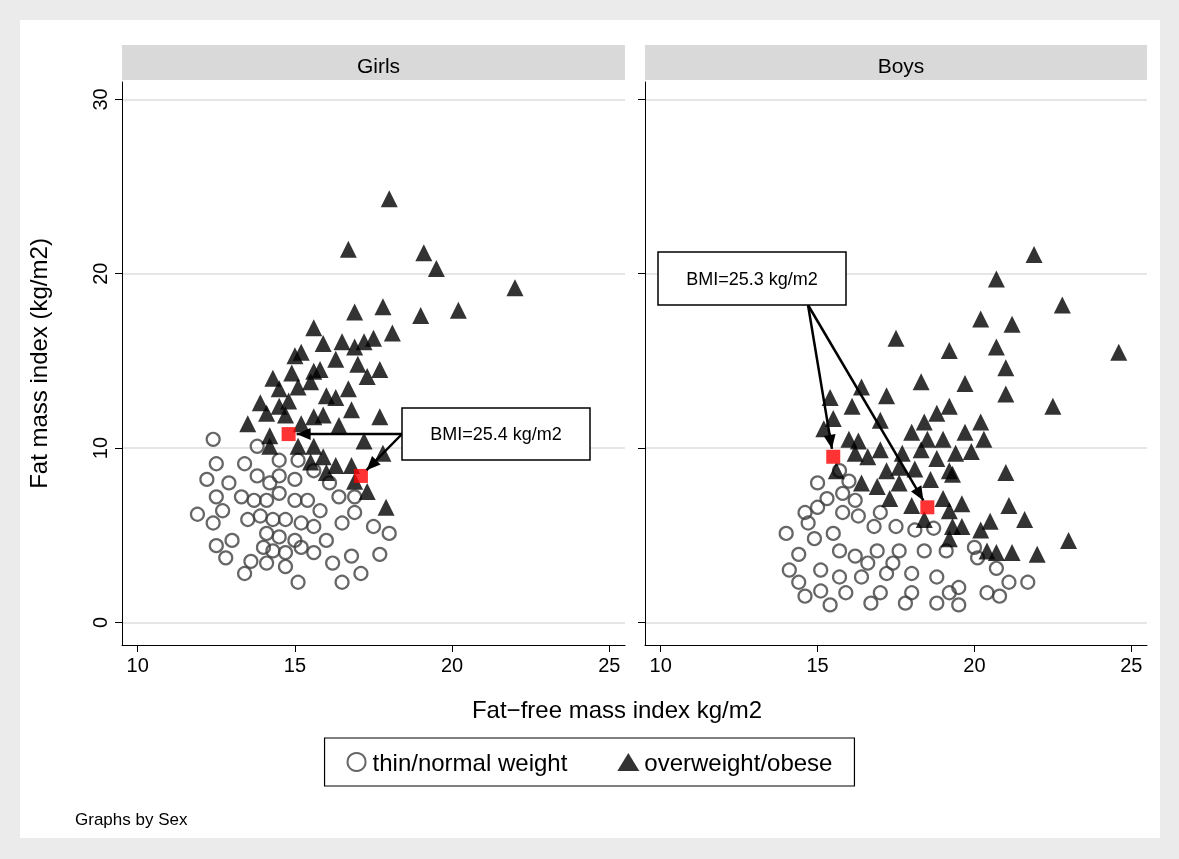 This screenshot has height=859, width=1179. What do you see at coordinates (100, 448) in the screenshot?
I see `y-tick-label: 10` at bounding box center [100, 448].